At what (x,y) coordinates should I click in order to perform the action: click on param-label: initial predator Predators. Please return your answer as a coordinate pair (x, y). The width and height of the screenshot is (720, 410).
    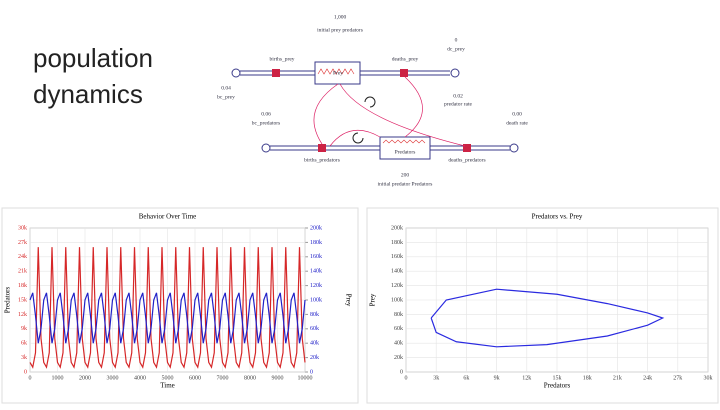
    Looking at the image, I should click on (405, 184).